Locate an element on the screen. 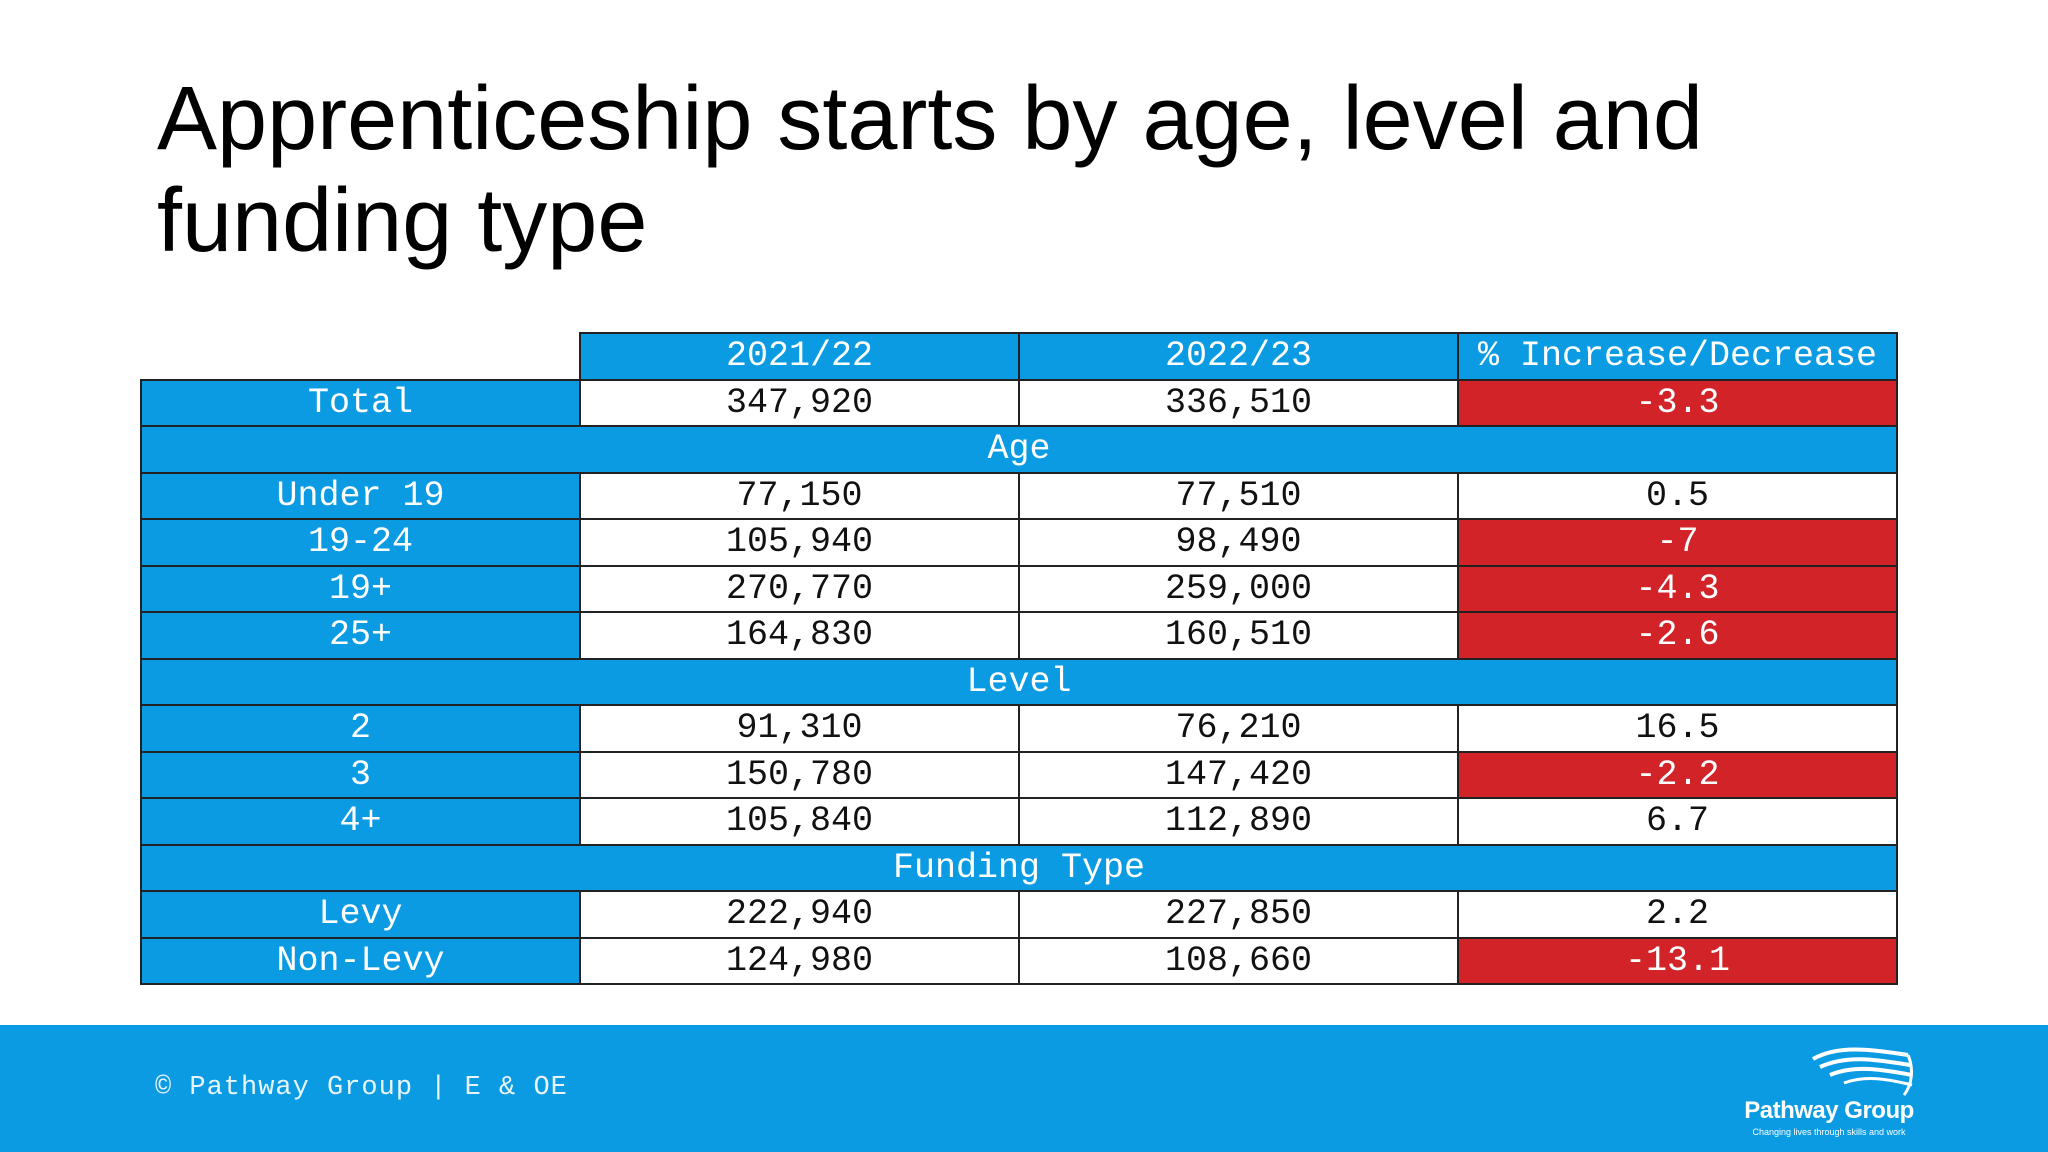  wave-logo-icon is located at coordinates (1862, 1071).